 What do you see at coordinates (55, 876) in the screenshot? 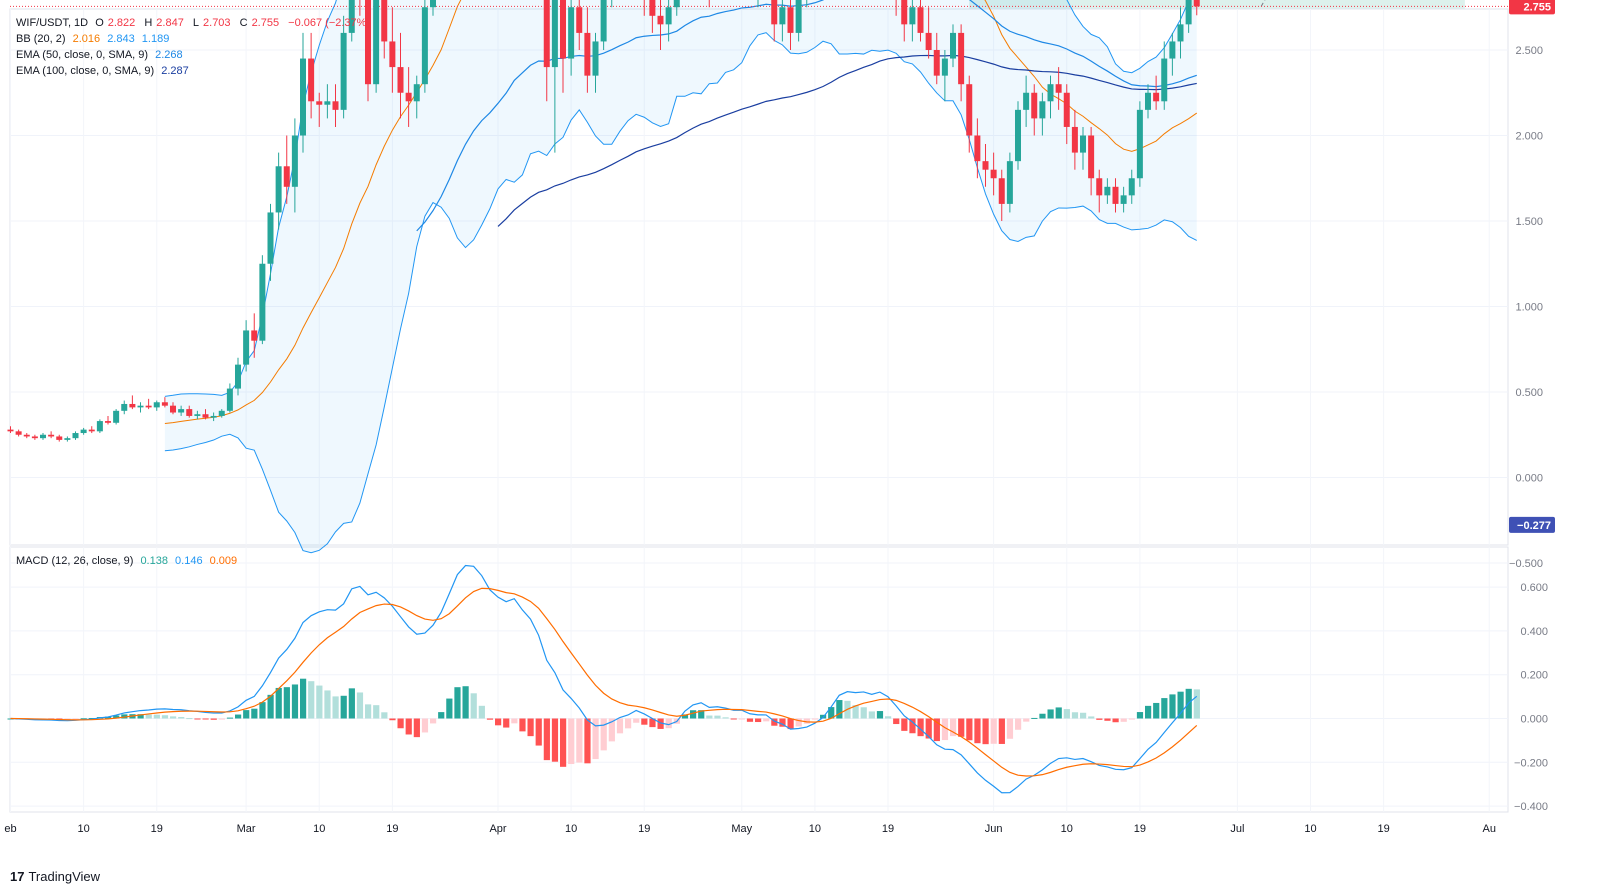
I see `brand: 17 TradingView` at bounding box center [55, 876].